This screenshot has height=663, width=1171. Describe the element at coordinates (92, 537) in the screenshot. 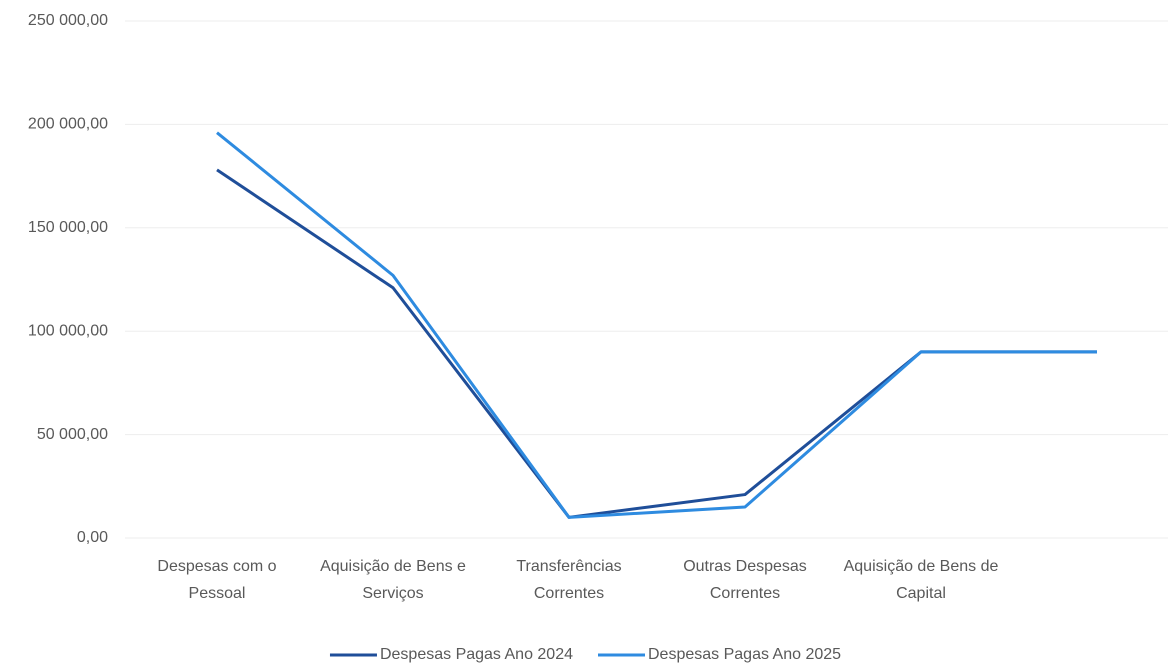

I see `y-tick-label: 0,00` at that location.